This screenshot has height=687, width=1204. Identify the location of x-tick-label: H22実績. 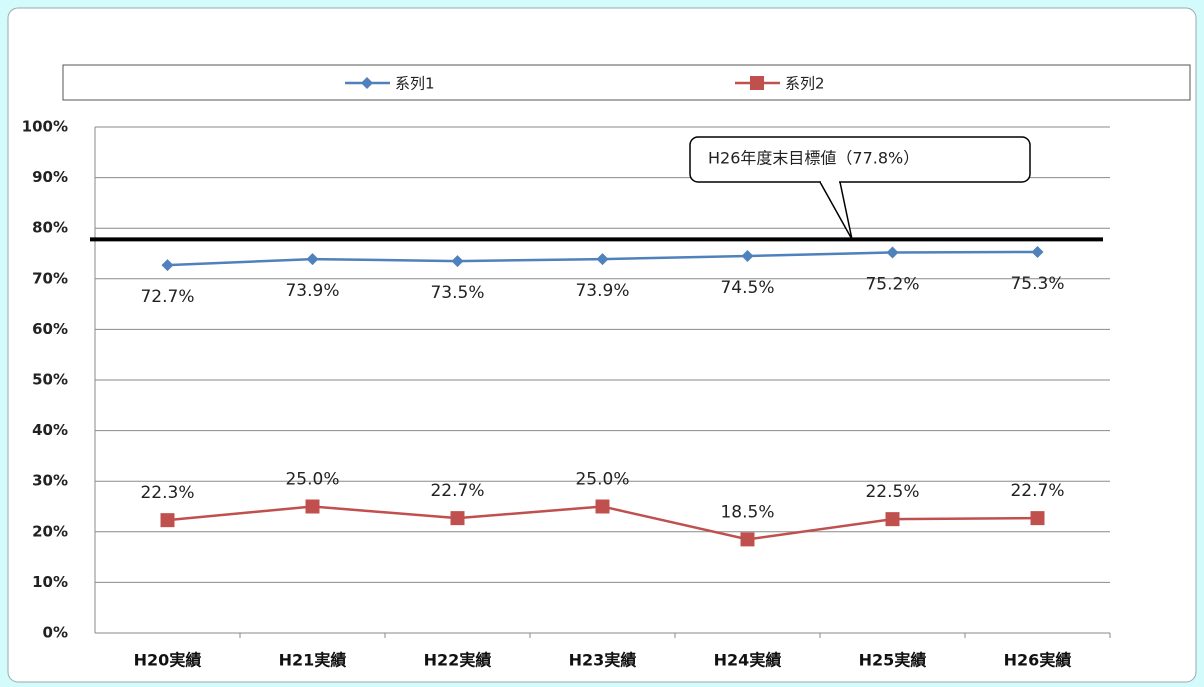
(458, 660).